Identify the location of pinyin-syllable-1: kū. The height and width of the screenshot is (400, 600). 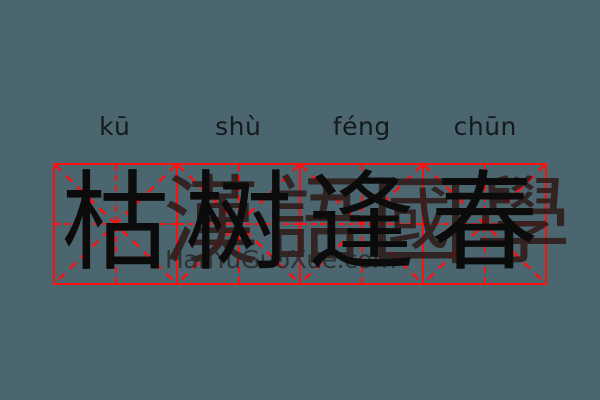
(115, 126).